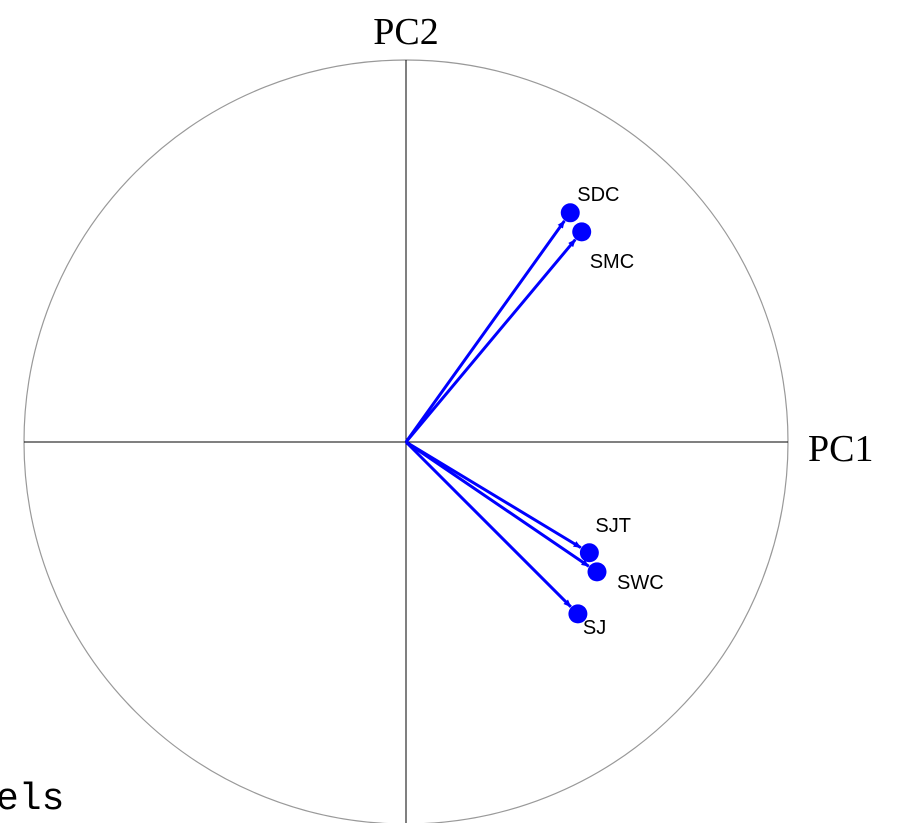 The image size is (902, 823). I want to click on loading-arrow-swc, so click(497, 504).